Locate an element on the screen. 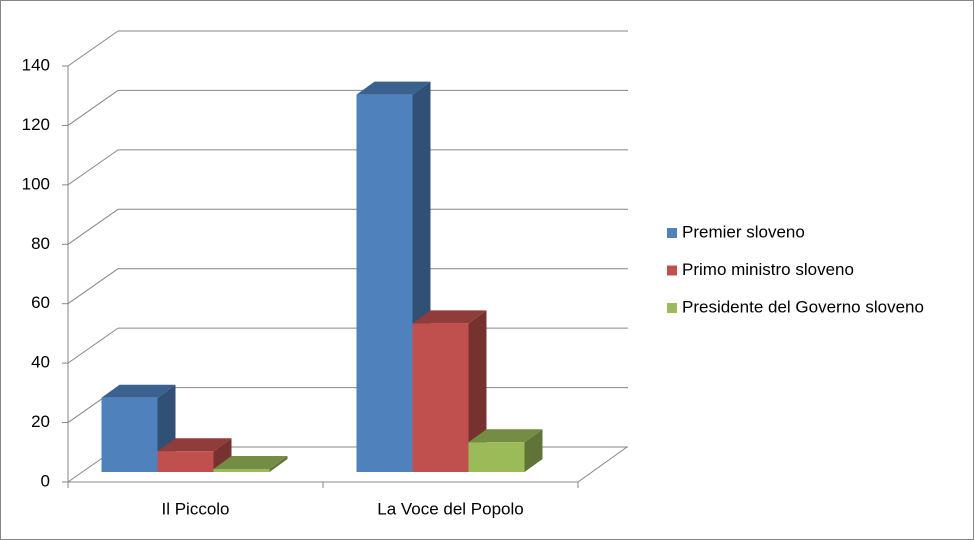 The image size is (974, 540). y-tick-label: 80 is located at coordinates (40, 243).